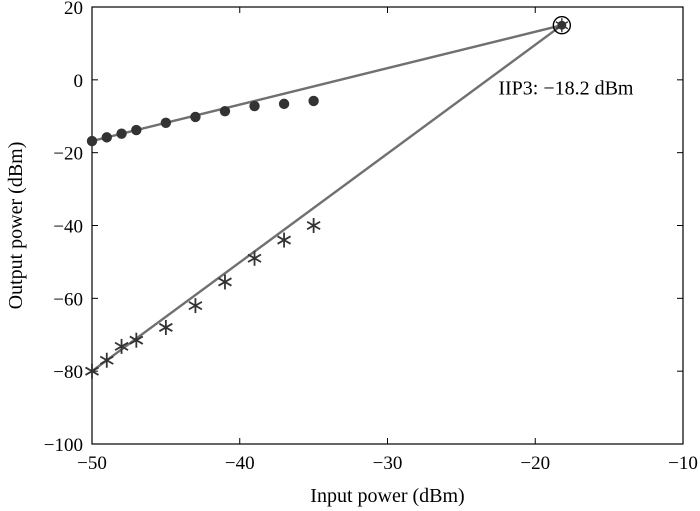  Describe the element at coordinates (68, 154) in the screenshot. I see `y-tick-label: −20` at that location.